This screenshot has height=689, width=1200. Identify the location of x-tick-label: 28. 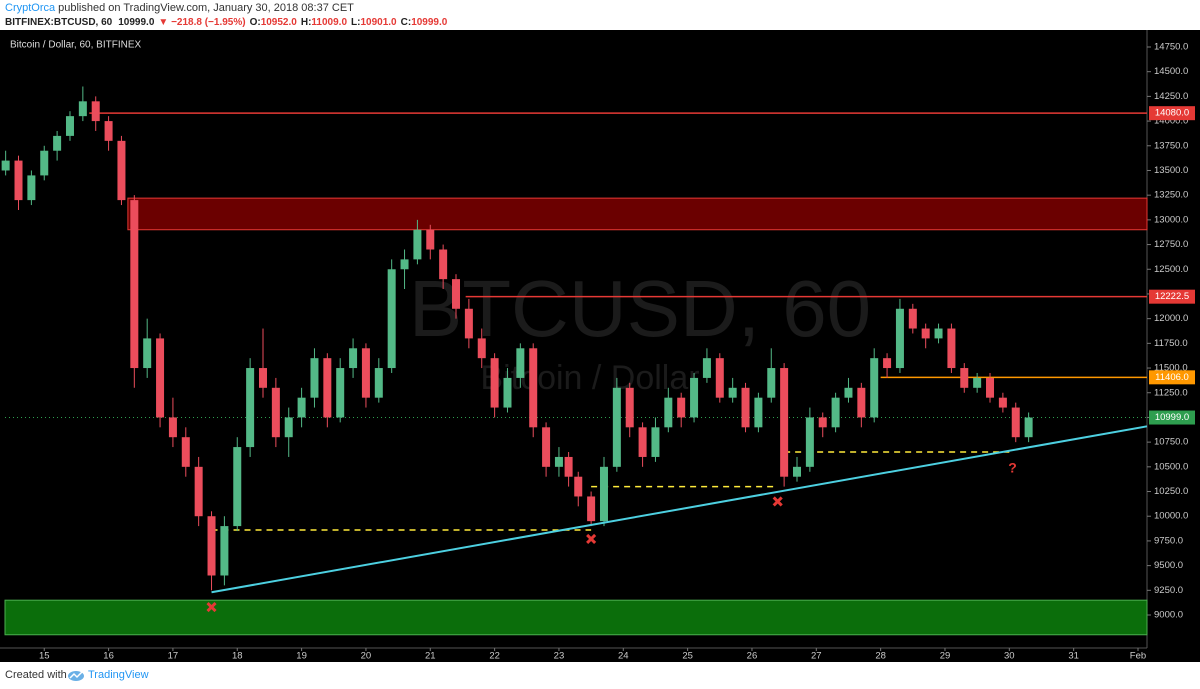
(880, 656).